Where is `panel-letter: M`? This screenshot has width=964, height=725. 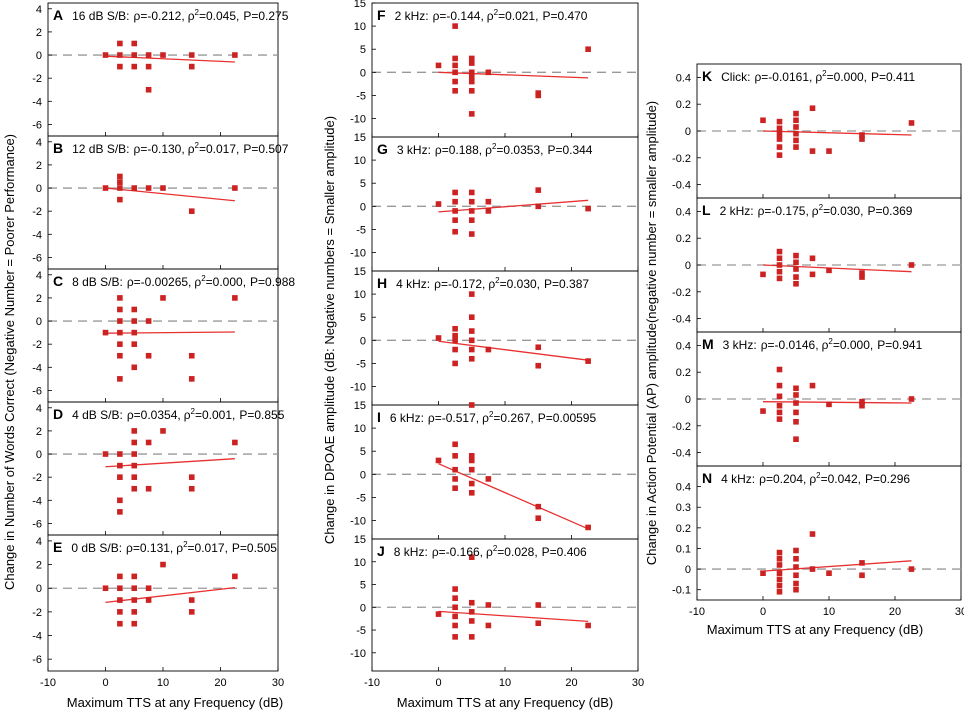 panel-letter: M is located at coordinates (708, 344).